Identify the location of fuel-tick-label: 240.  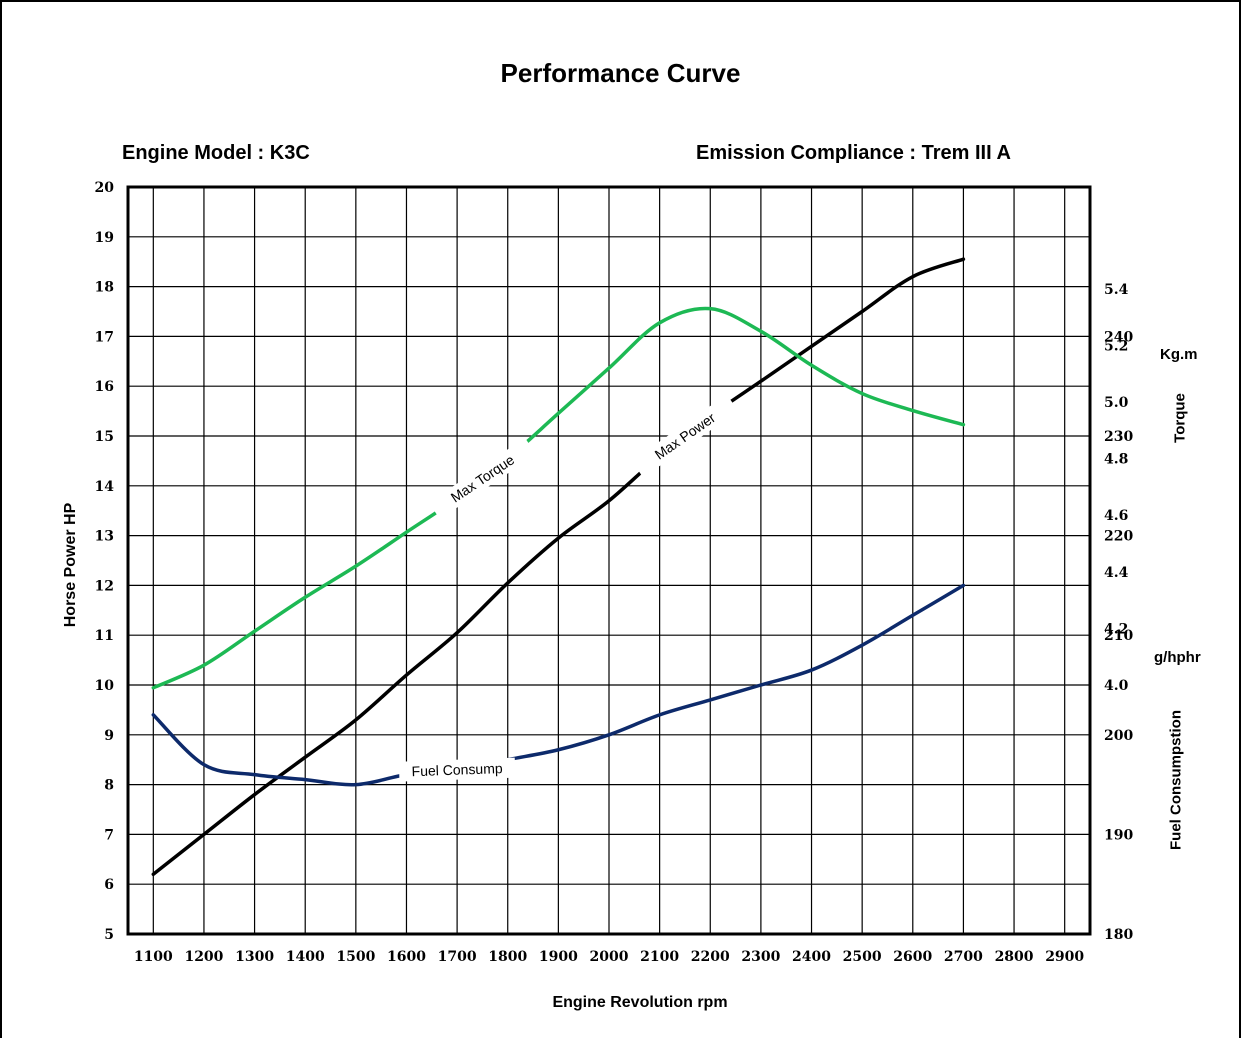
(1118, 337).